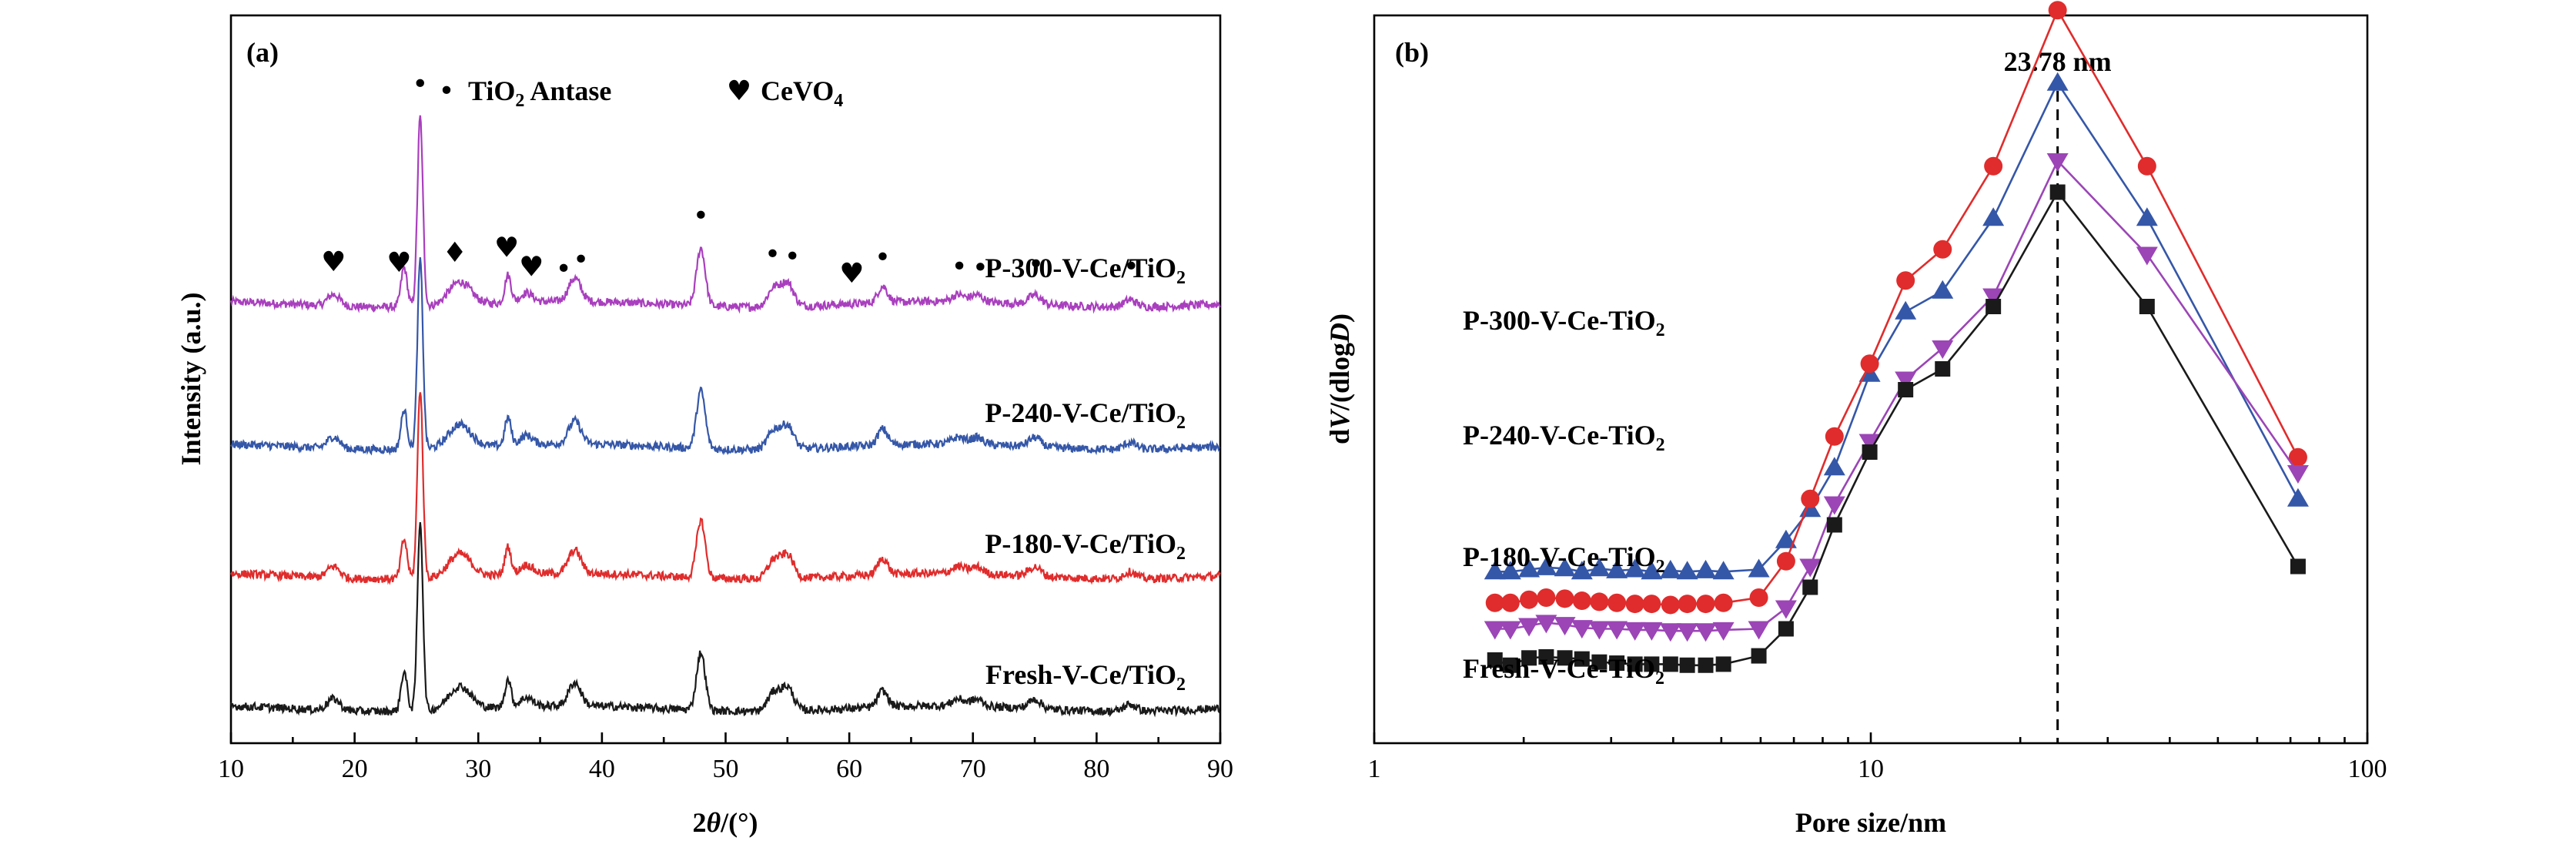  I want to click on pore-x-ticks: 1 10 100, so click(1878, 757).